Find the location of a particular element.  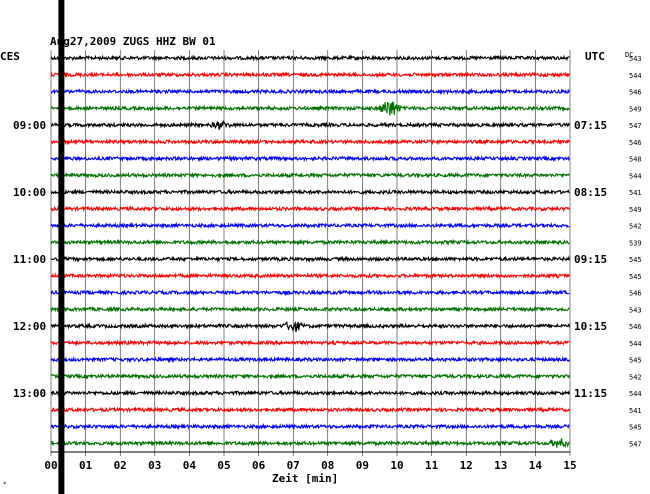

right-time-label: 11:15 is located at coordinates (590, 393).